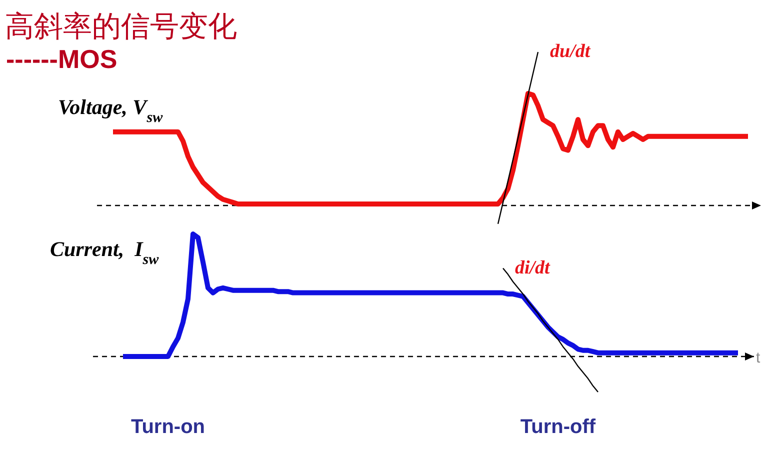 This screenshot has width=762, height=460. What do you see at coordinates (533, 267) in the screenshot?
I see `series-label: di/dt` at bounding box center [533, 267].